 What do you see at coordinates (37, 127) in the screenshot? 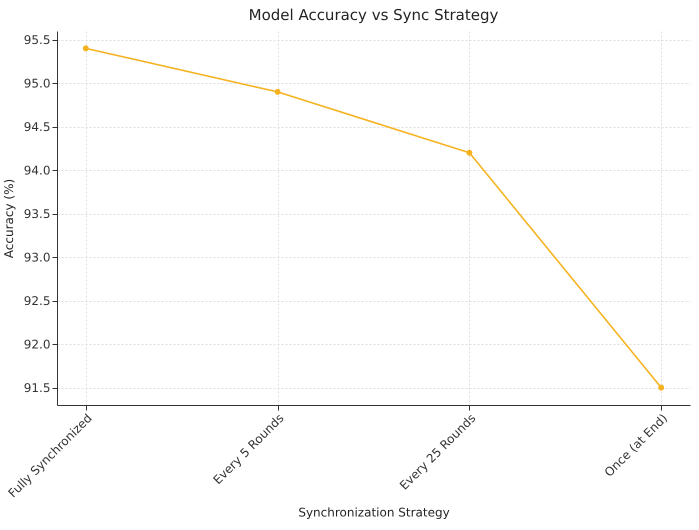
I see `y-tick-label: 94.5` at bounding box center [37, 127].